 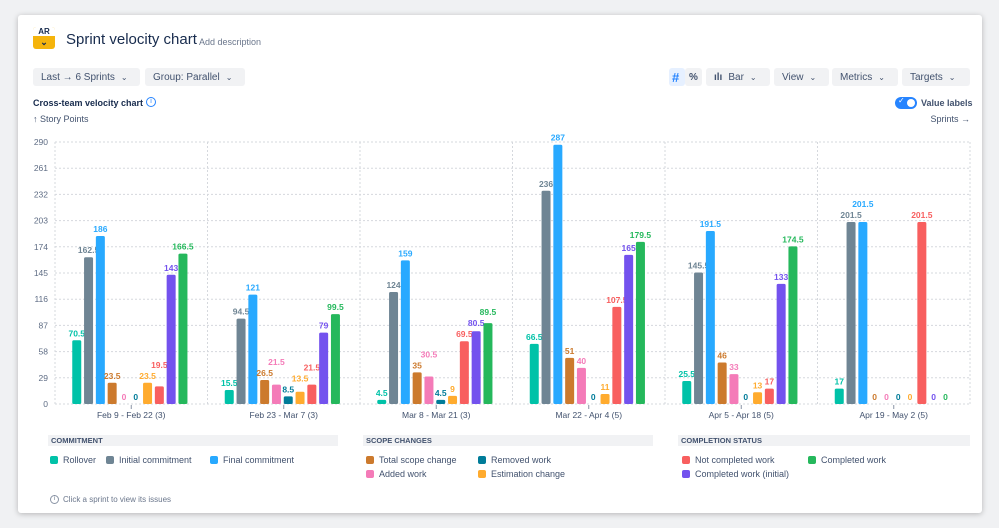 I want to click on y-tick-label: 116, so click(x=41, y=299).